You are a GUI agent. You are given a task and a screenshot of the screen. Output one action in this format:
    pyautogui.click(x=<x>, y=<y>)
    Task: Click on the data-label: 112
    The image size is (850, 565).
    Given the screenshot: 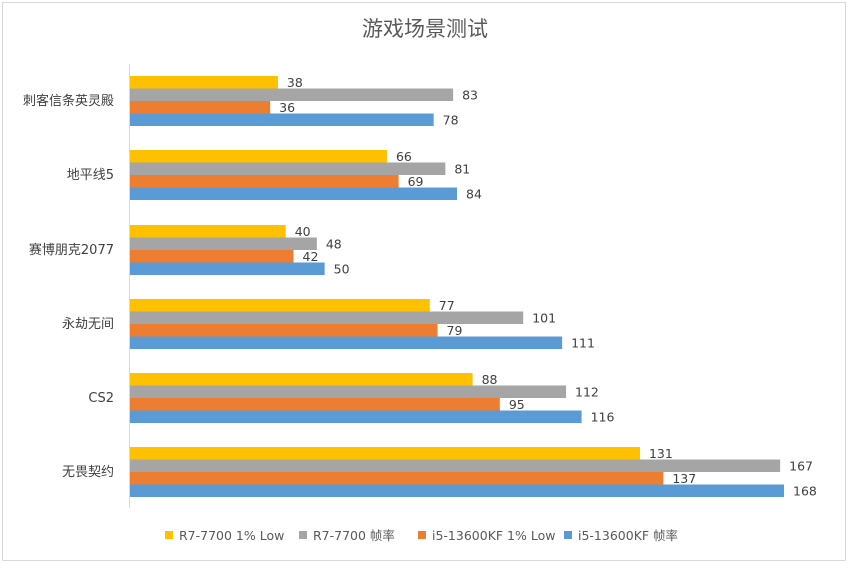 What is the action you would take?
    pyautogui.click(x=587, y=391)
    